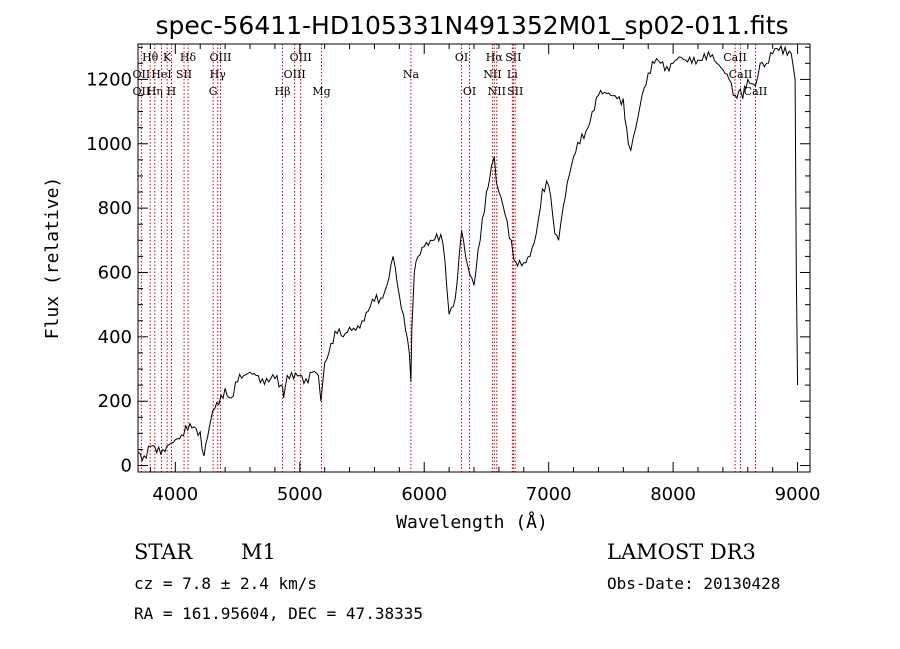 This screenshot has width=900, height=649. I want to click on x-tick-label: 8000, so click(673, 494).